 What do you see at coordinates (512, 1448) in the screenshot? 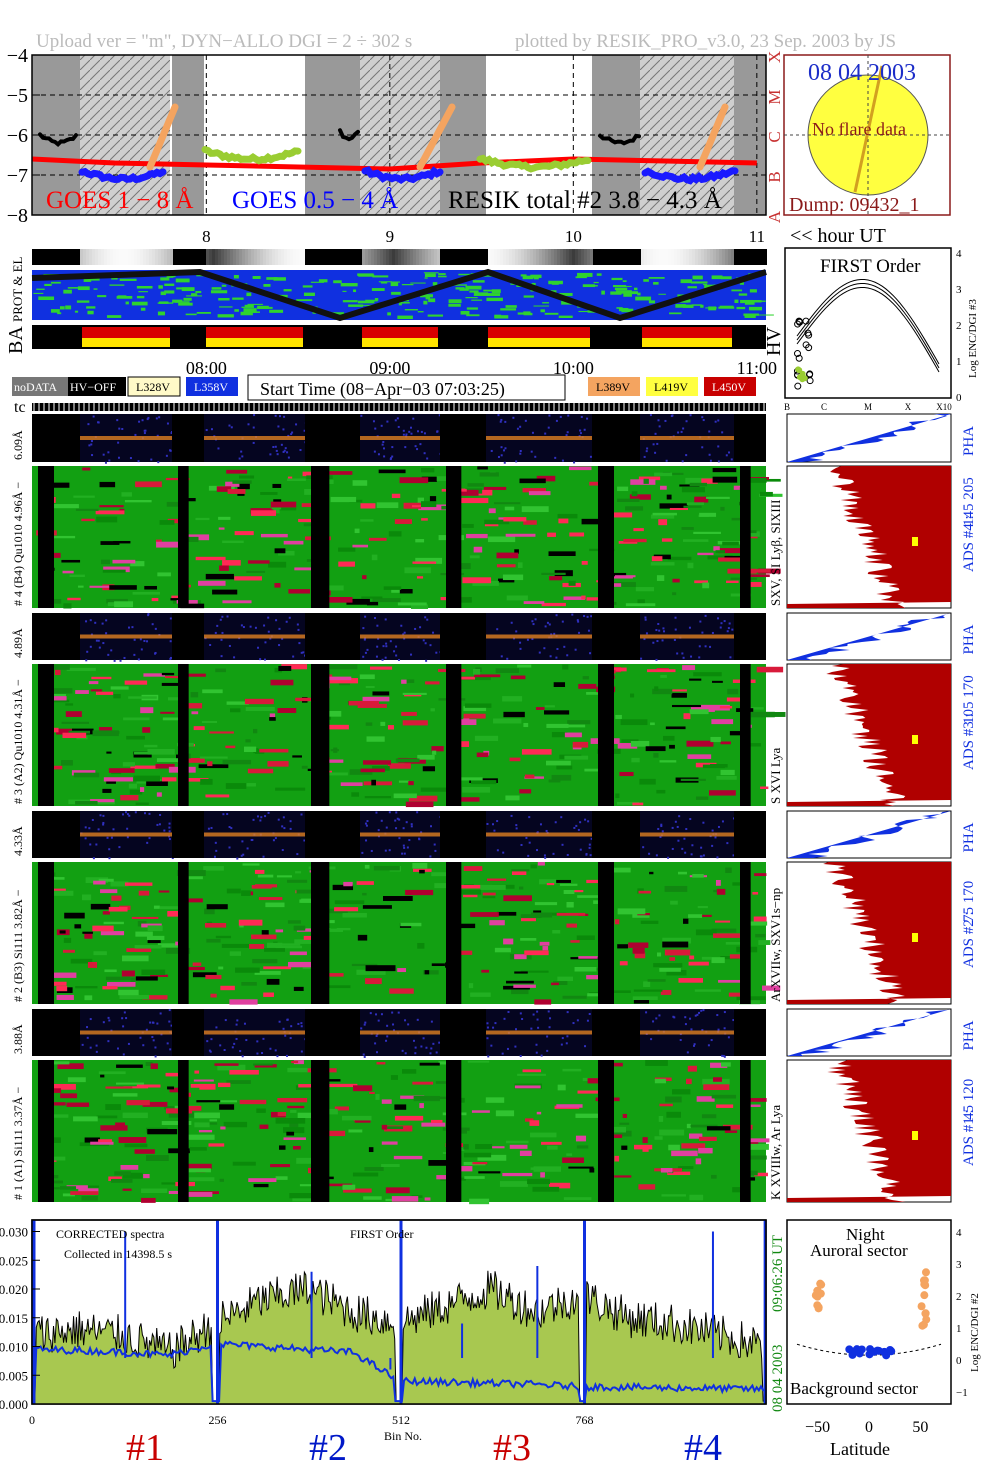
I see `channel-tag-3: #3` at bounding box center [512, 1448].